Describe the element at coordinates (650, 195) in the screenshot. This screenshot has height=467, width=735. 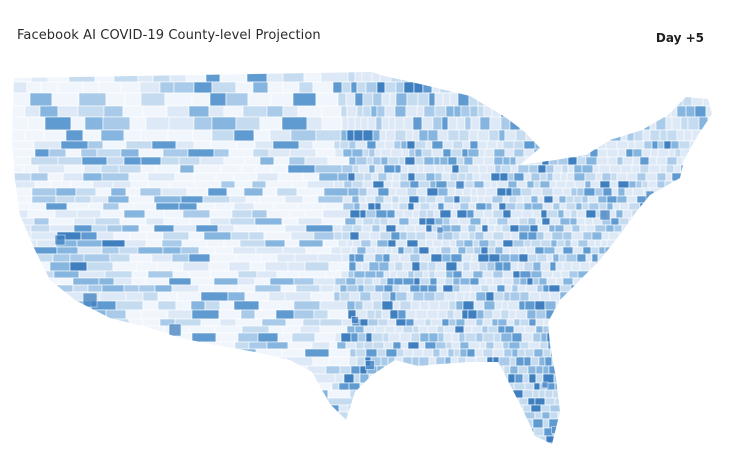
I see `county-hotspot` at that location.